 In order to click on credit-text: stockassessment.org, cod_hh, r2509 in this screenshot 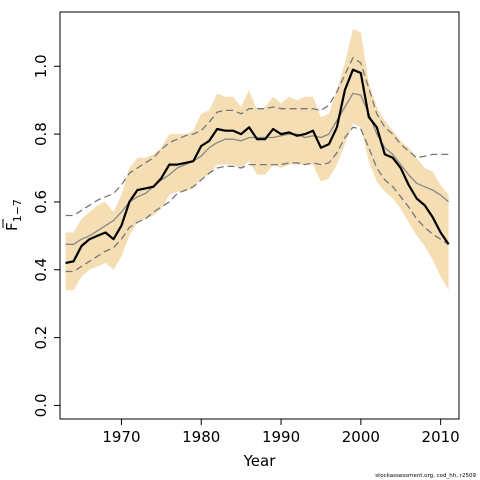, I will do `click(425, 476)`.